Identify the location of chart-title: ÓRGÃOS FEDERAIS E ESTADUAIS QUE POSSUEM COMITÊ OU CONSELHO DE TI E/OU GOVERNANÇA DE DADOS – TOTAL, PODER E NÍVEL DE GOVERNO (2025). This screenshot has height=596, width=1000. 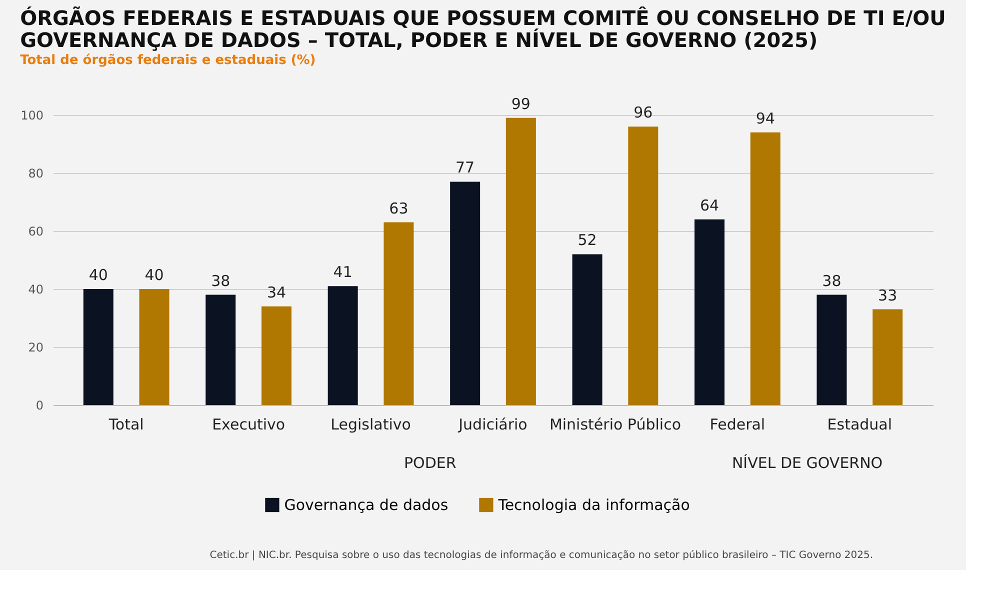
(483, 29).